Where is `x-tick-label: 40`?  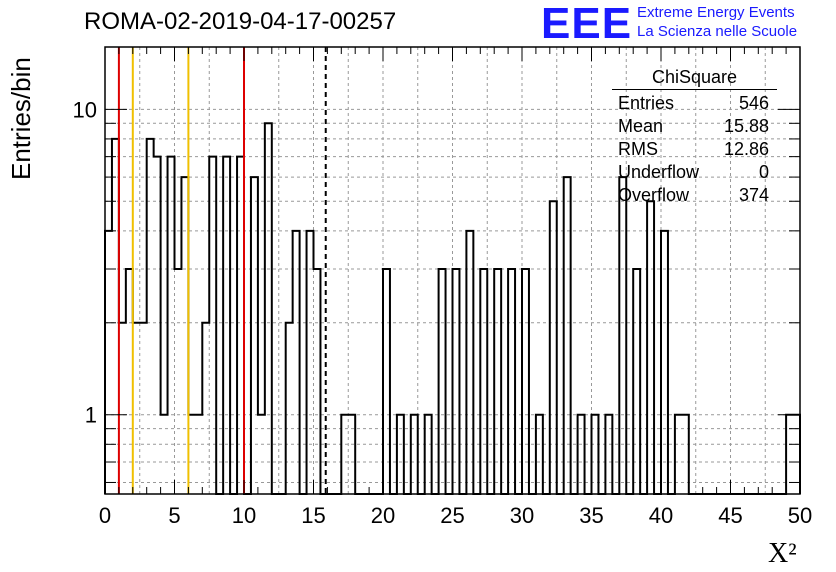 x-tick-label: 40 is located at coordinates (661, 515).